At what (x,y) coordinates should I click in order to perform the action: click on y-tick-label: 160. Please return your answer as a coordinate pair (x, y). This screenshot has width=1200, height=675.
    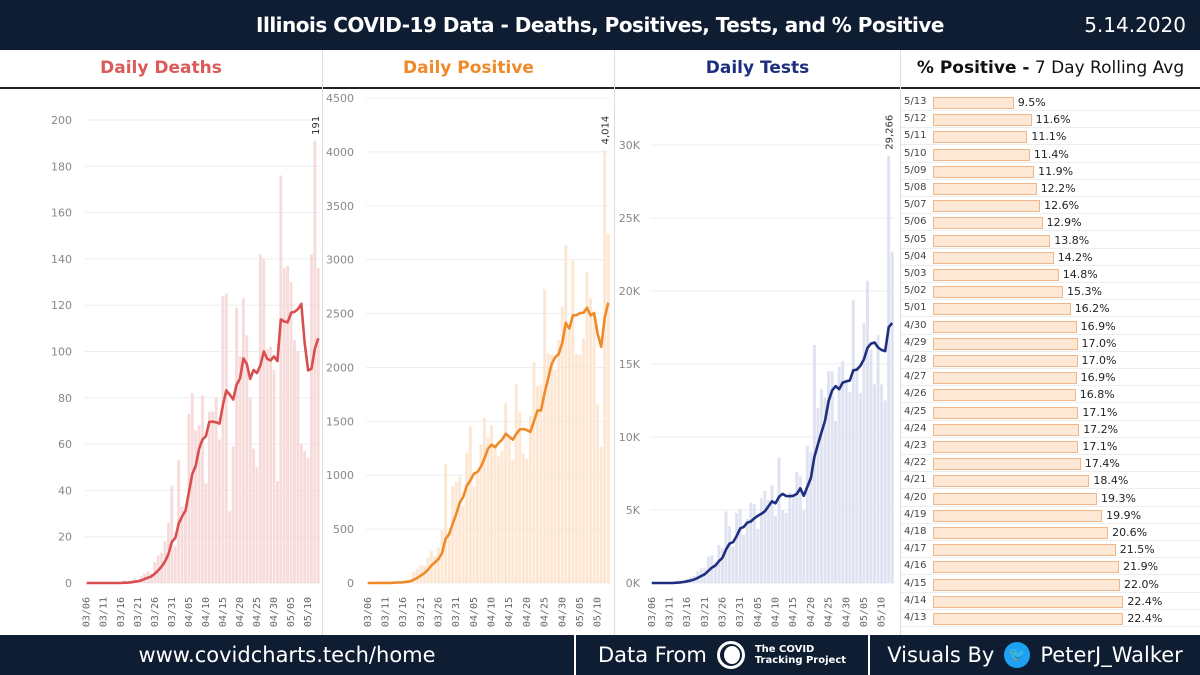
    Looking at the image, I should click on (61, 213).